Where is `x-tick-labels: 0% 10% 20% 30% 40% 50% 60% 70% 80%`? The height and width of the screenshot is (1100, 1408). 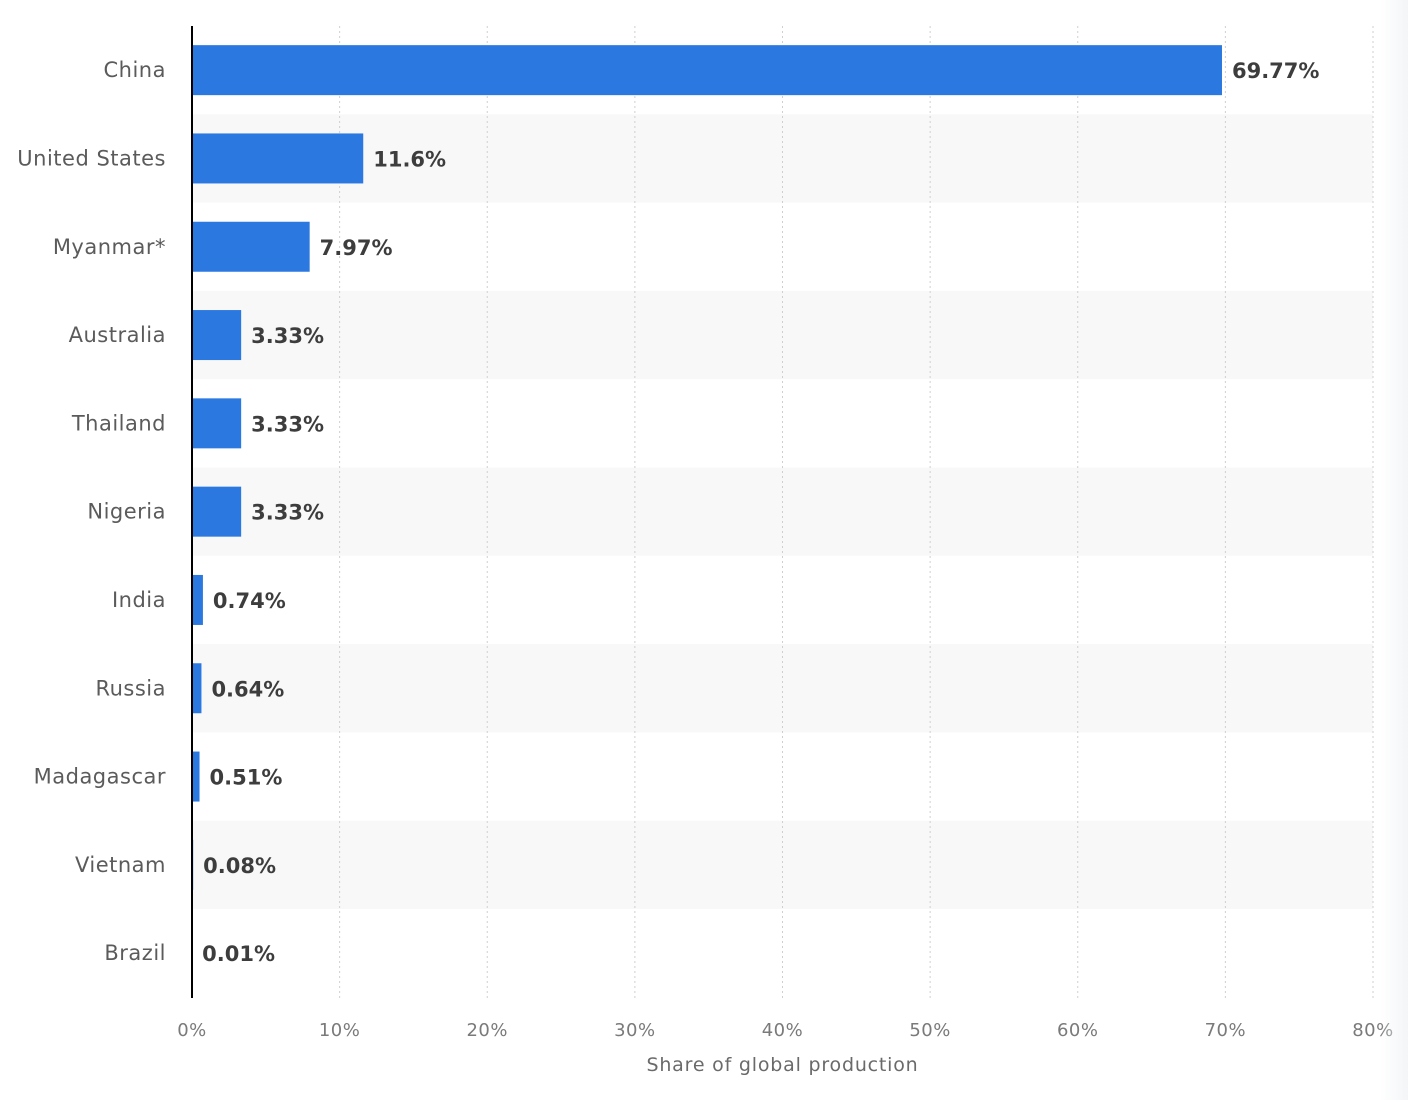
x-tick-labels: 0% 10% 20% 30% 40% 50% 60% 70% 80% is located at coordinates (785, 1030).